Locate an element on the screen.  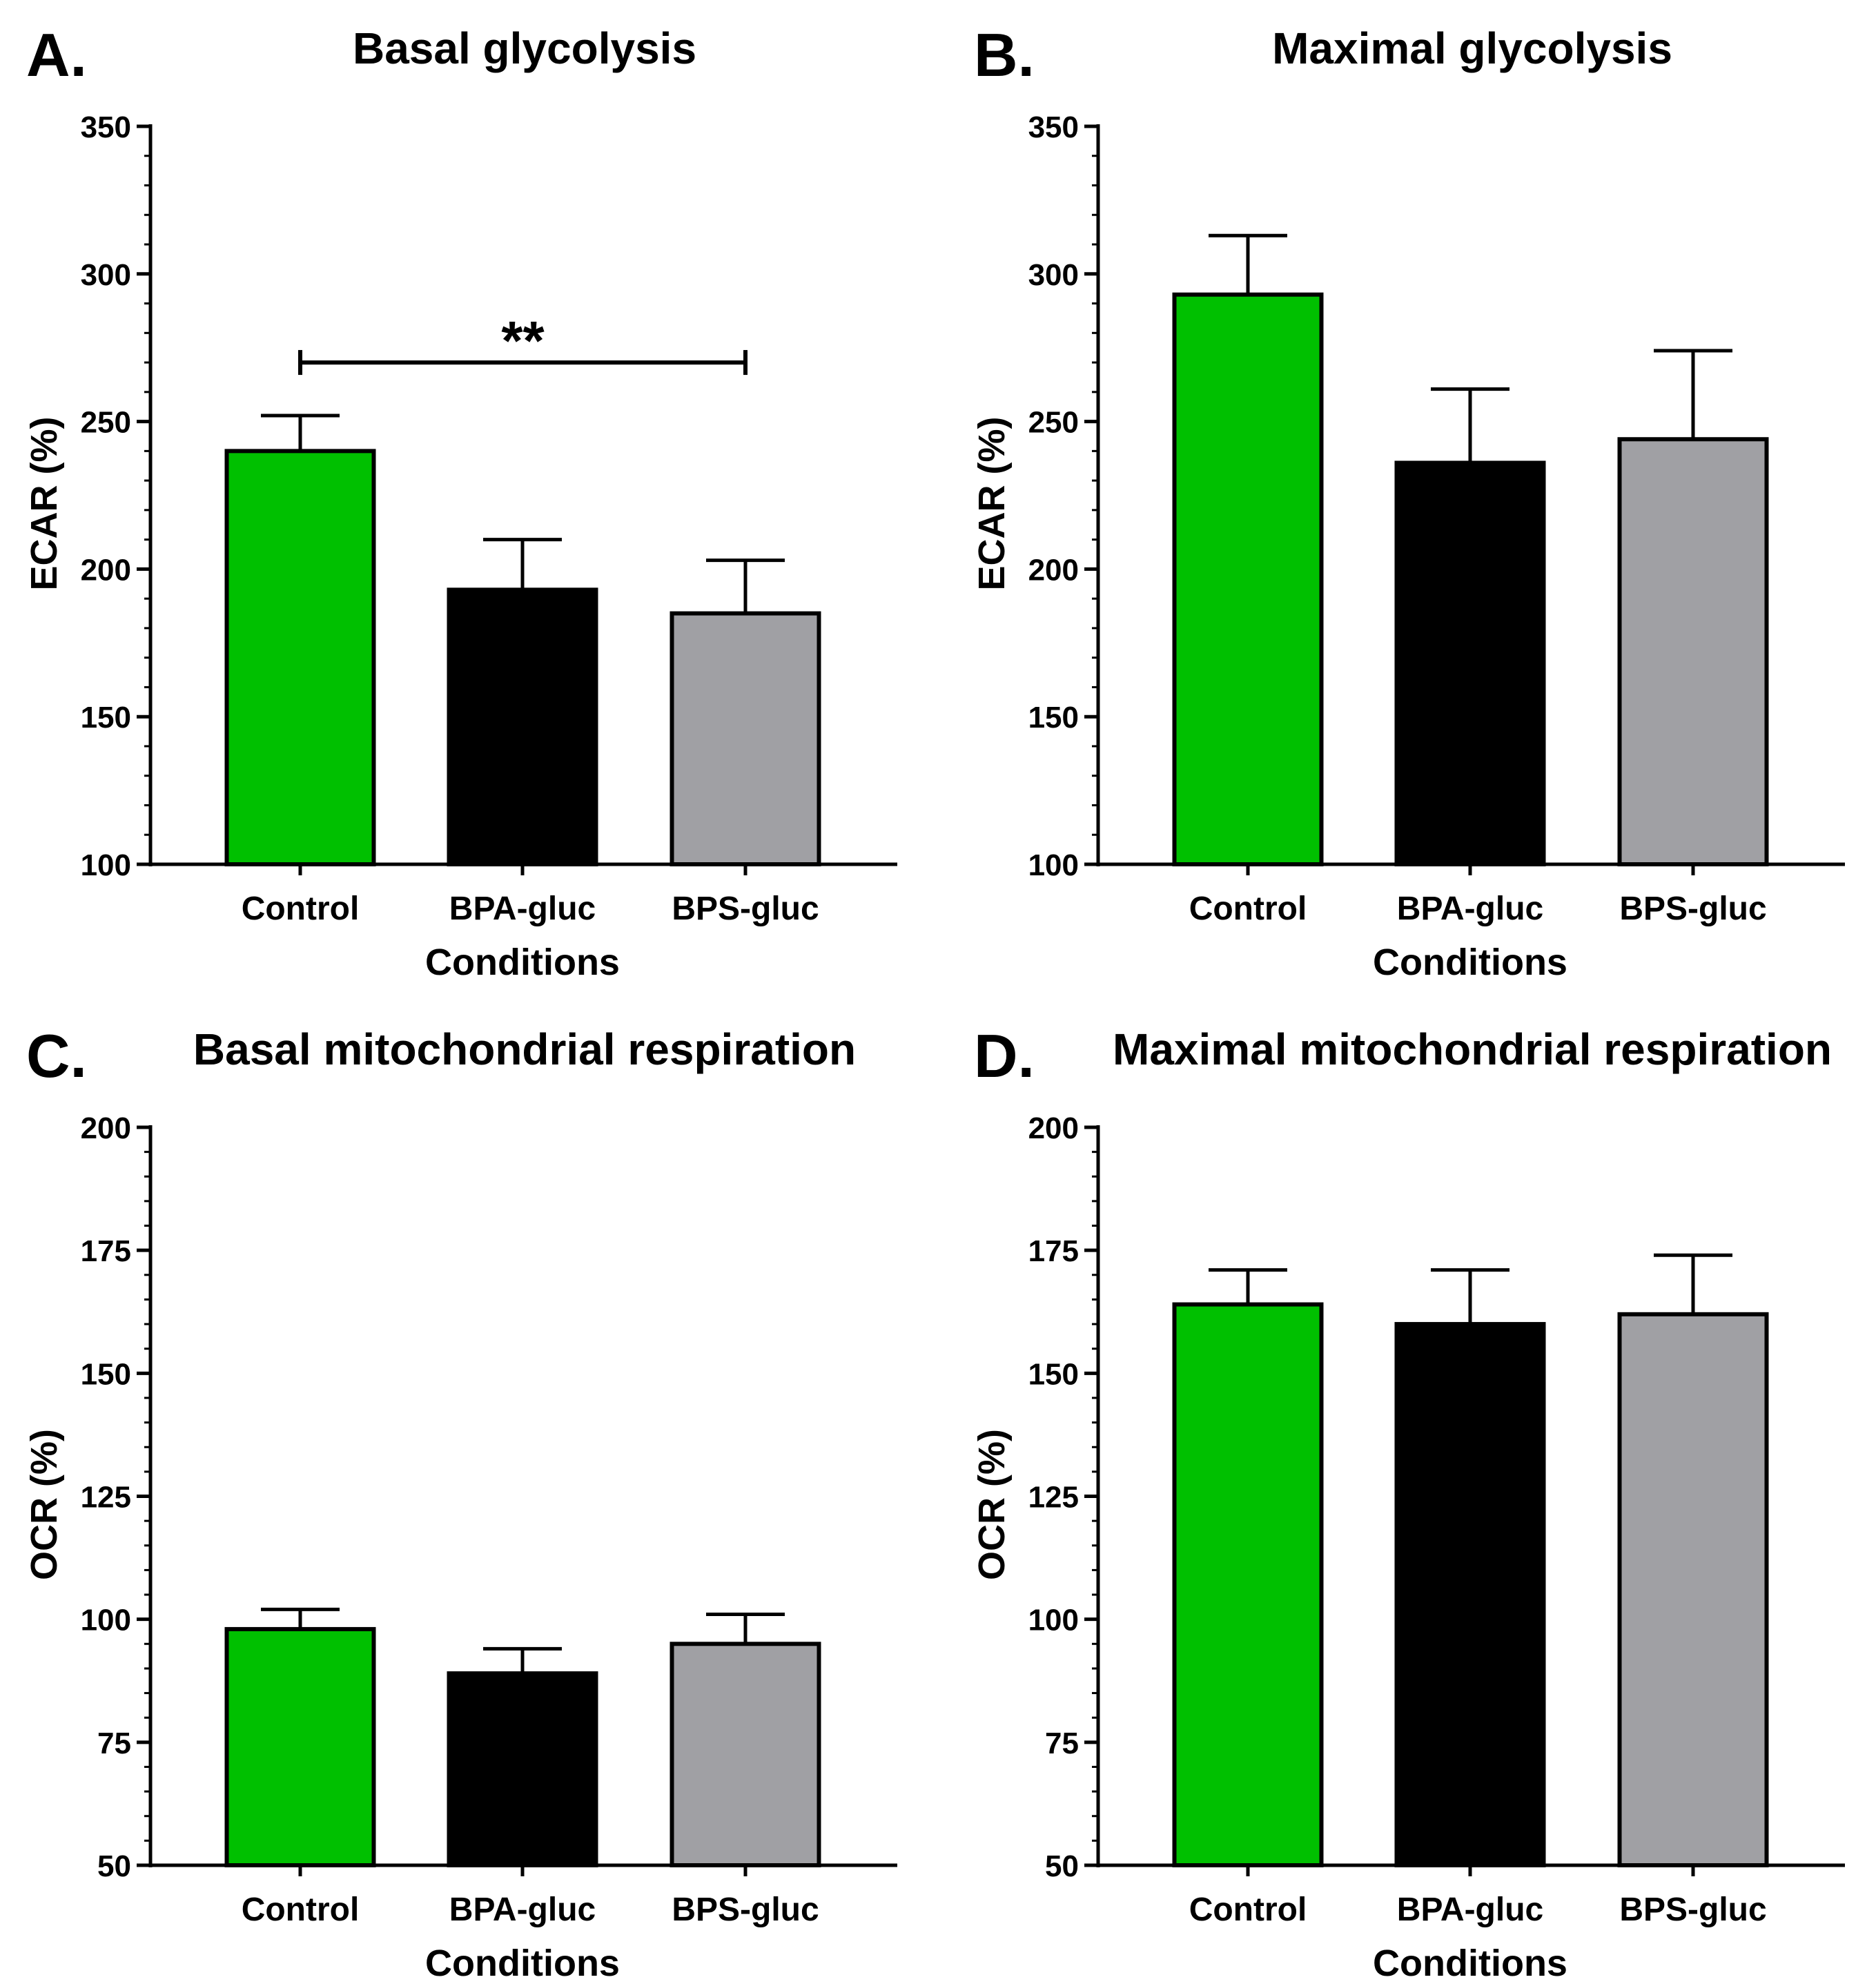
chart-title: Basal mitochondrial respiration is located at coordinates (524, 1049).